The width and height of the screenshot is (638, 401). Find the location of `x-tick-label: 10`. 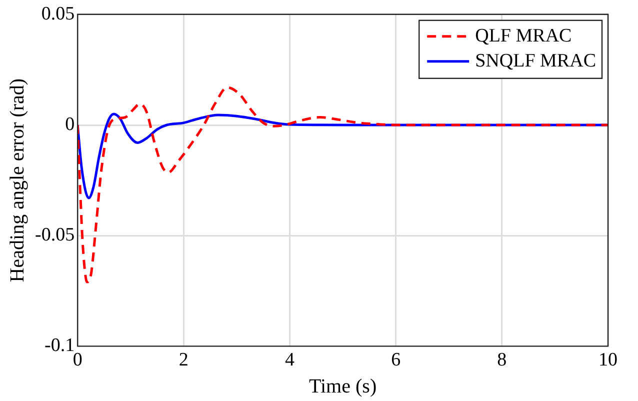

x-tick-label: 10 is located at coordinates (608, 360).